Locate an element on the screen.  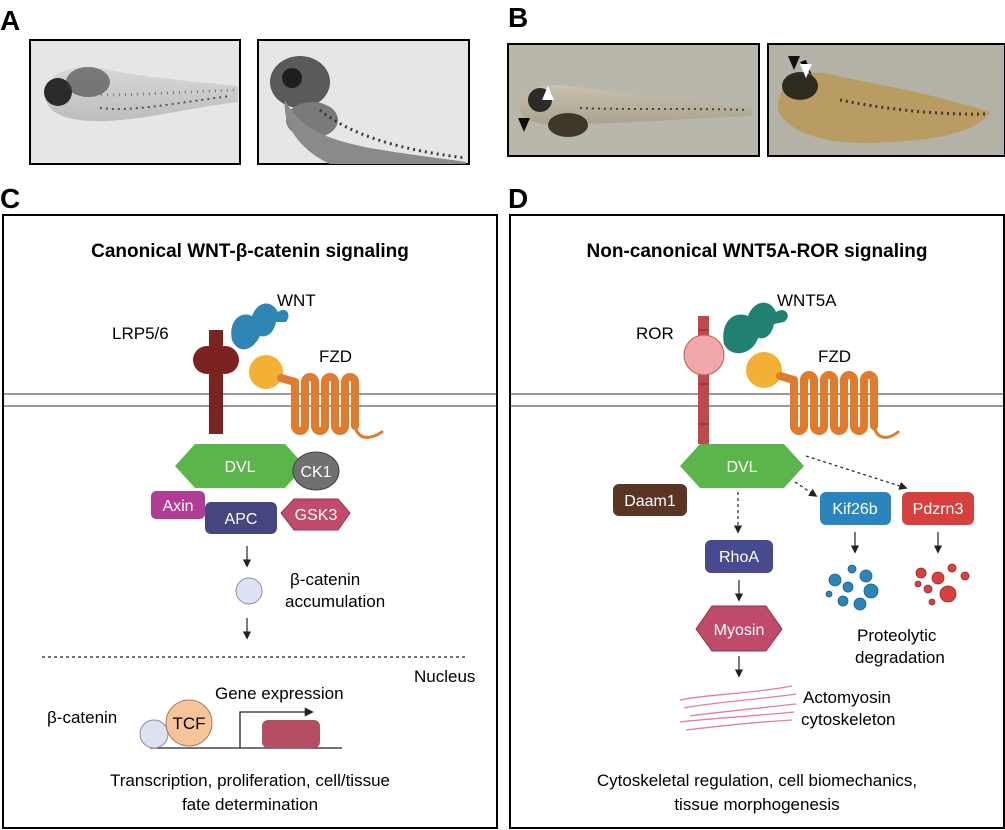
ck1-protein is located at coordinates (316, 471).